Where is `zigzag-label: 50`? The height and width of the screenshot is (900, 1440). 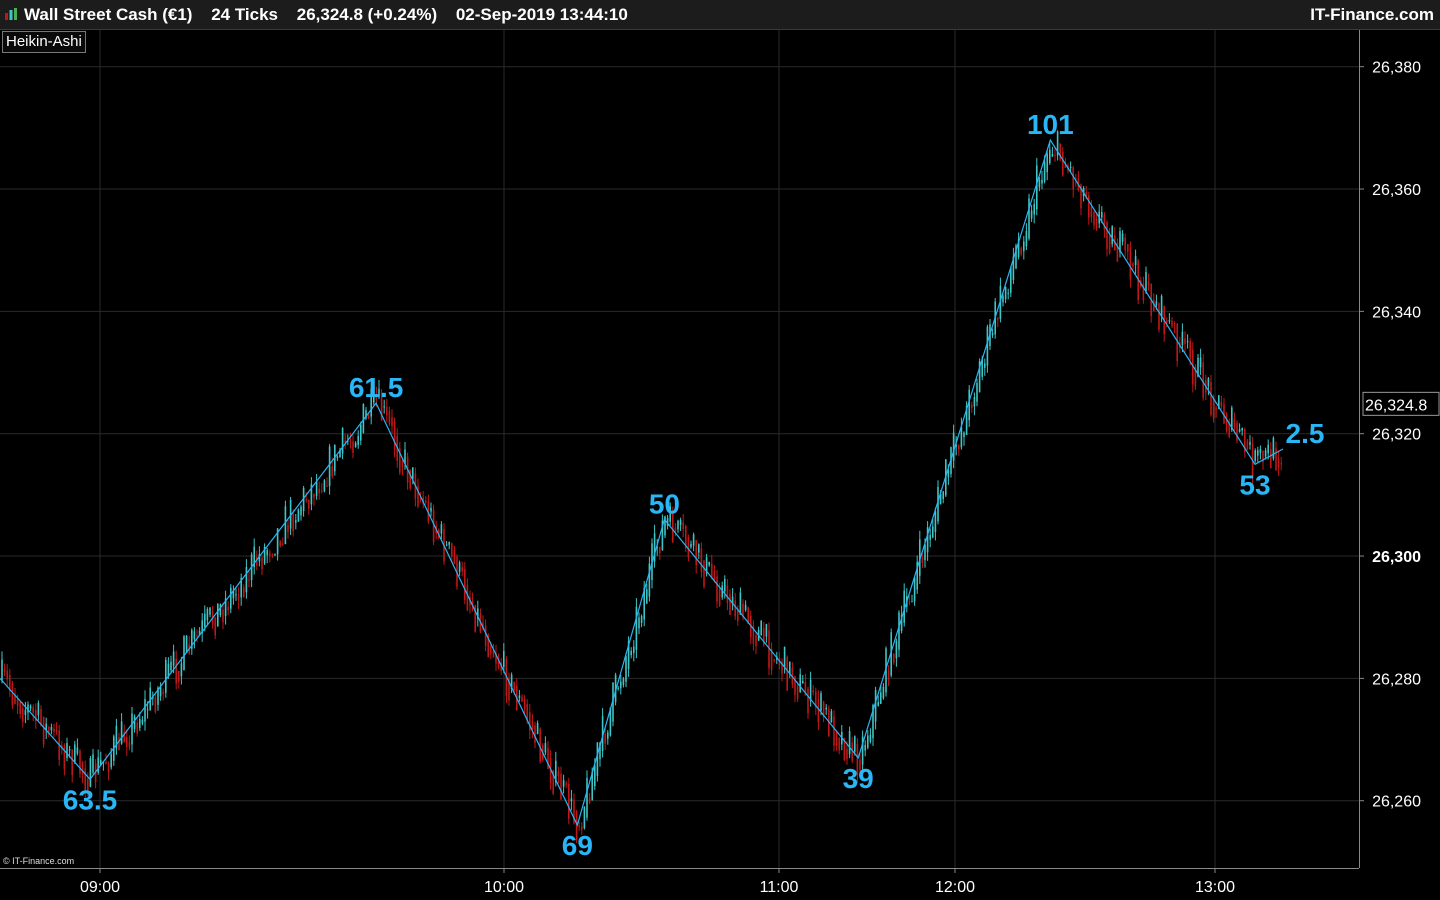 zigzag-label: 50 is located at coordinates (664, 503).